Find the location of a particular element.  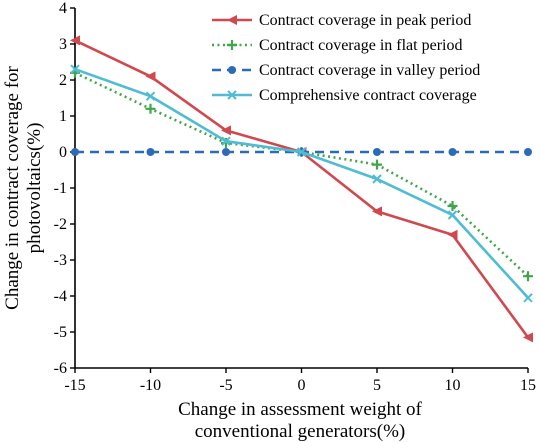

x-tick-label: -15 is located at coordinates (74, 385).